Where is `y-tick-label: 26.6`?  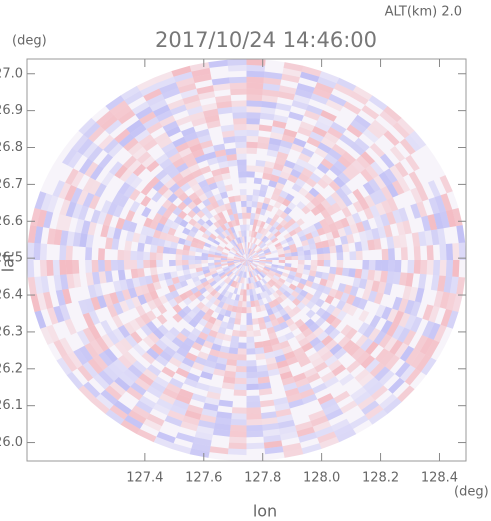 y-tick-label: 26.6 is located at coordinates (11, 221).